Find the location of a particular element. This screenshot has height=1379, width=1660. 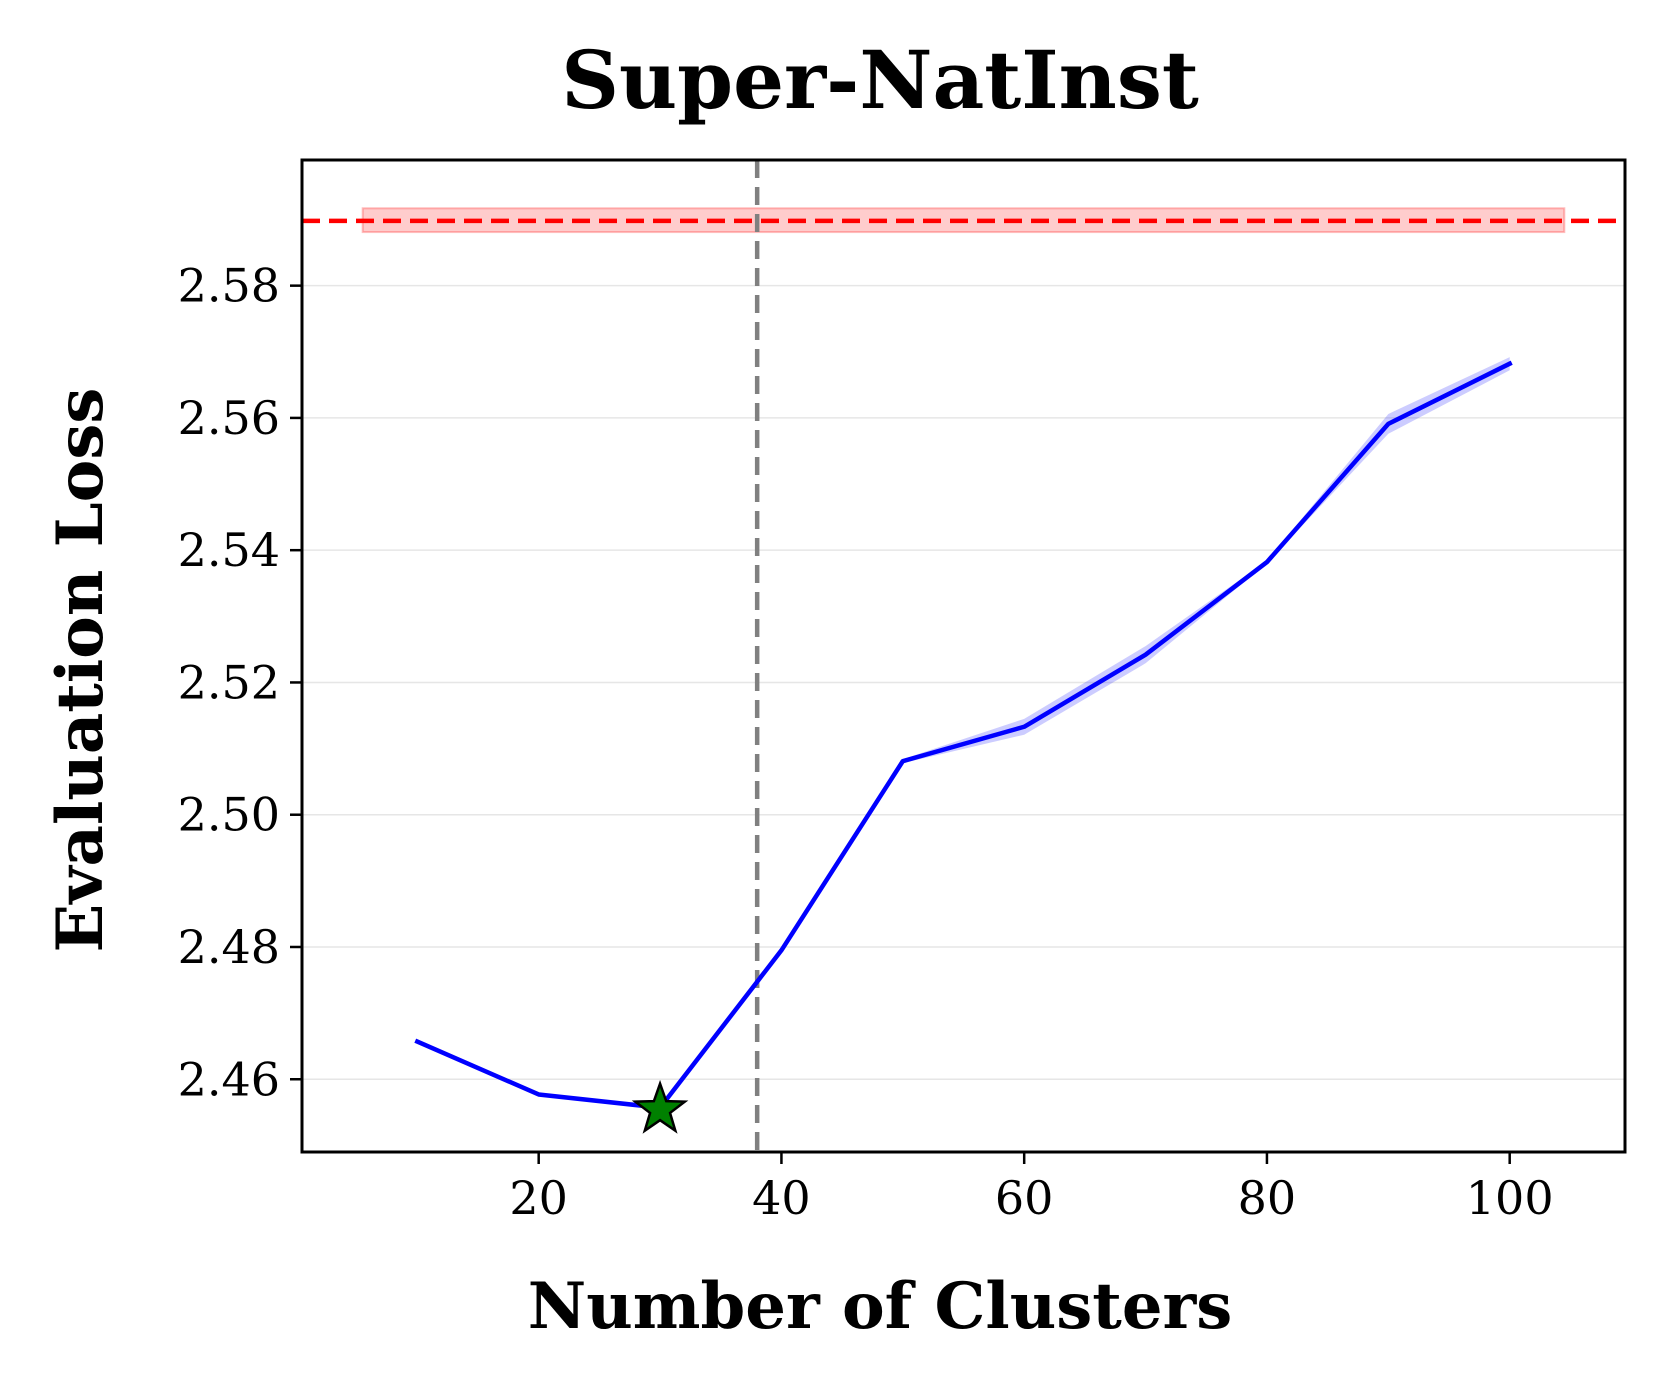

x-tick-label: 80 is located at coordinates (1267, 1198).